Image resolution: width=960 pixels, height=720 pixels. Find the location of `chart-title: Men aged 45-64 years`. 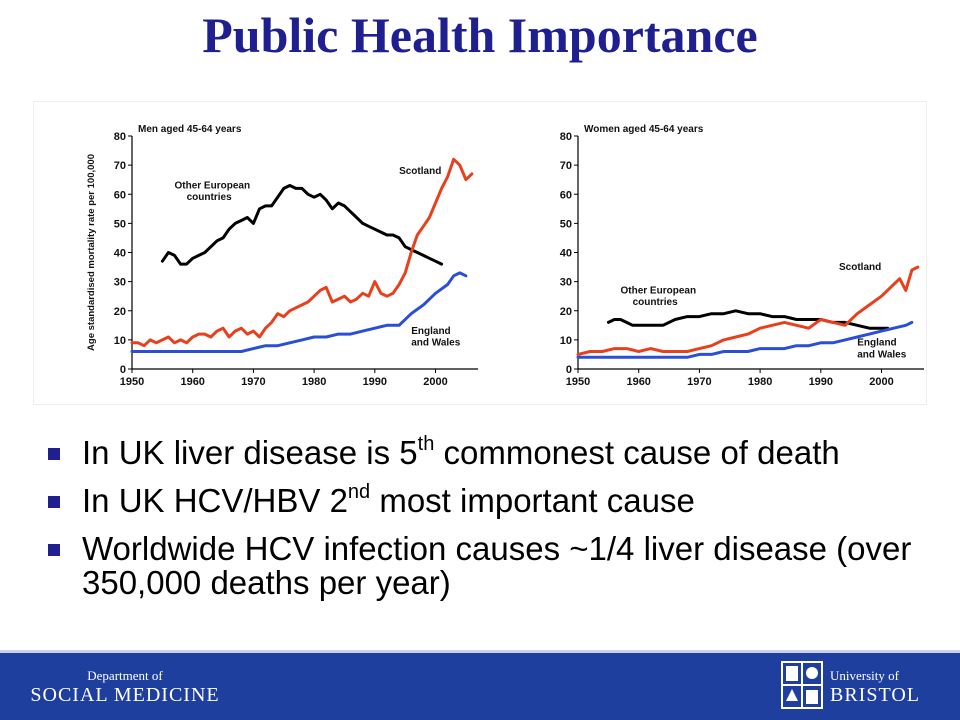

chart-title: Men aged 45-64 years is located at coordinates (190, 129).